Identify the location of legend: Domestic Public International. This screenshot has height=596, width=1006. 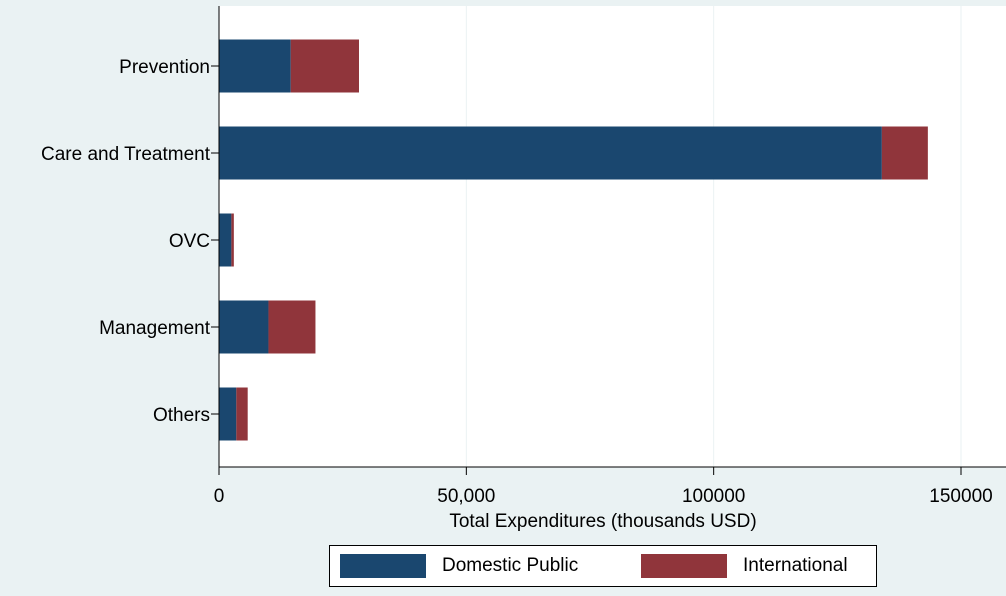
(603, 566).